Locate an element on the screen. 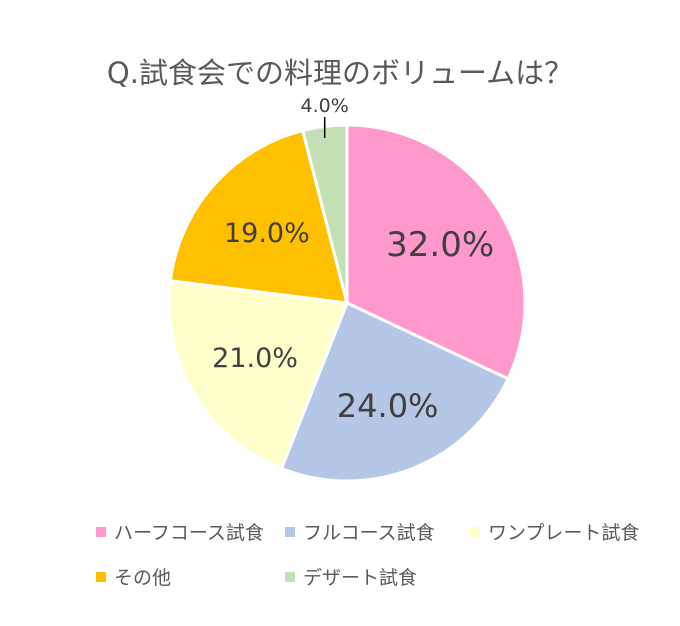 The width and height of the screenshot is (680, 626). legend-item: ワンプレート試食 is located at coordinates (554, 531).